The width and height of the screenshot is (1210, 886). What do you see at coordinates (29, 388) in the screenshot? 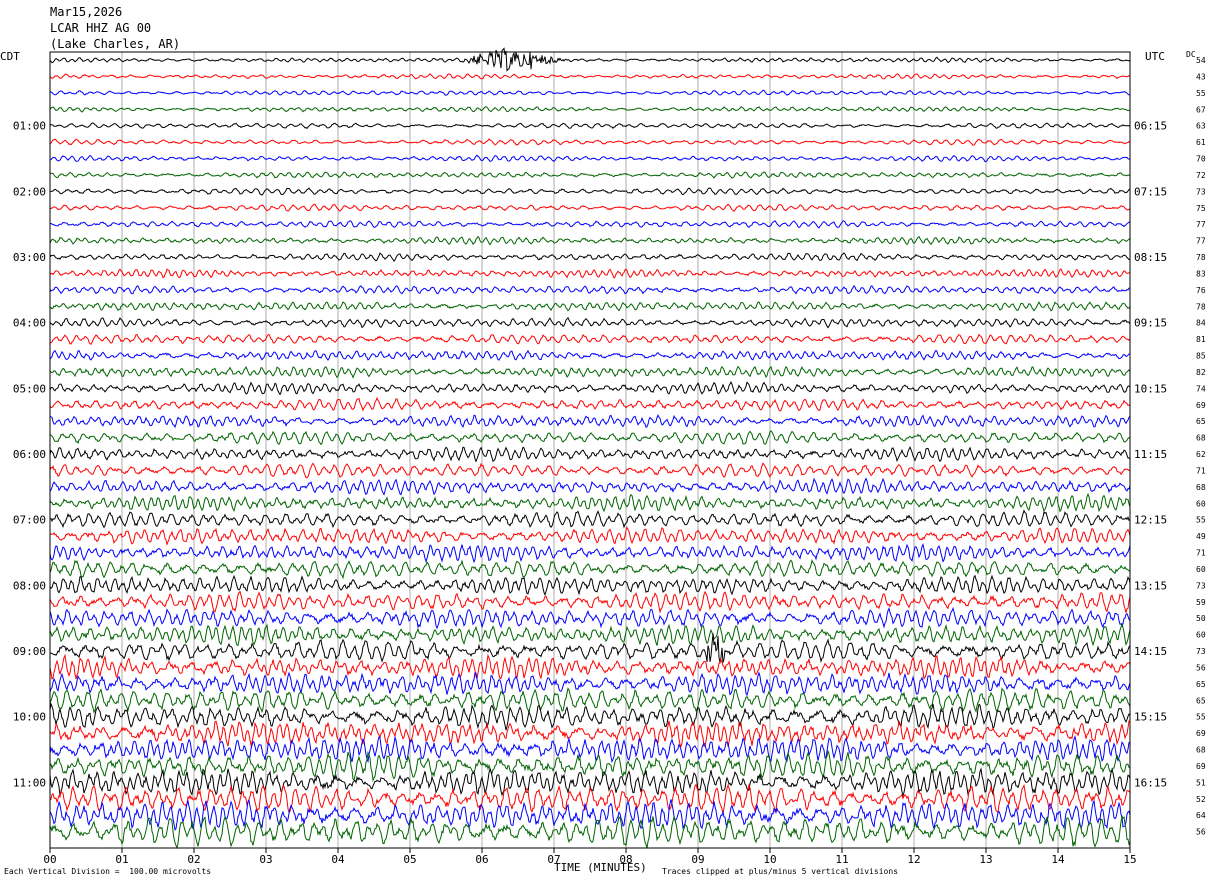
I see `left-hour-label: 05:00` at bounding box center [29, 388].